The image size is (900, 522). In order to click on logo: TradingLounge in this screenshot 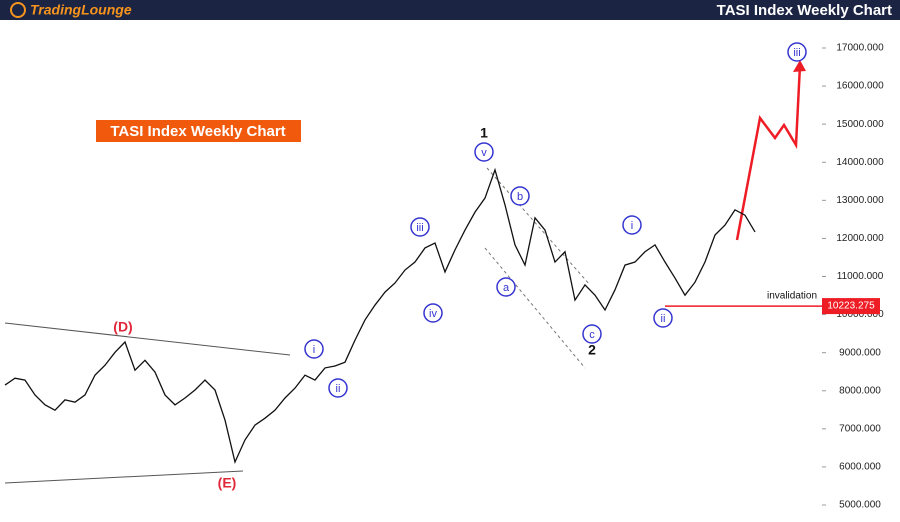, I will do `click(81, 10)`.